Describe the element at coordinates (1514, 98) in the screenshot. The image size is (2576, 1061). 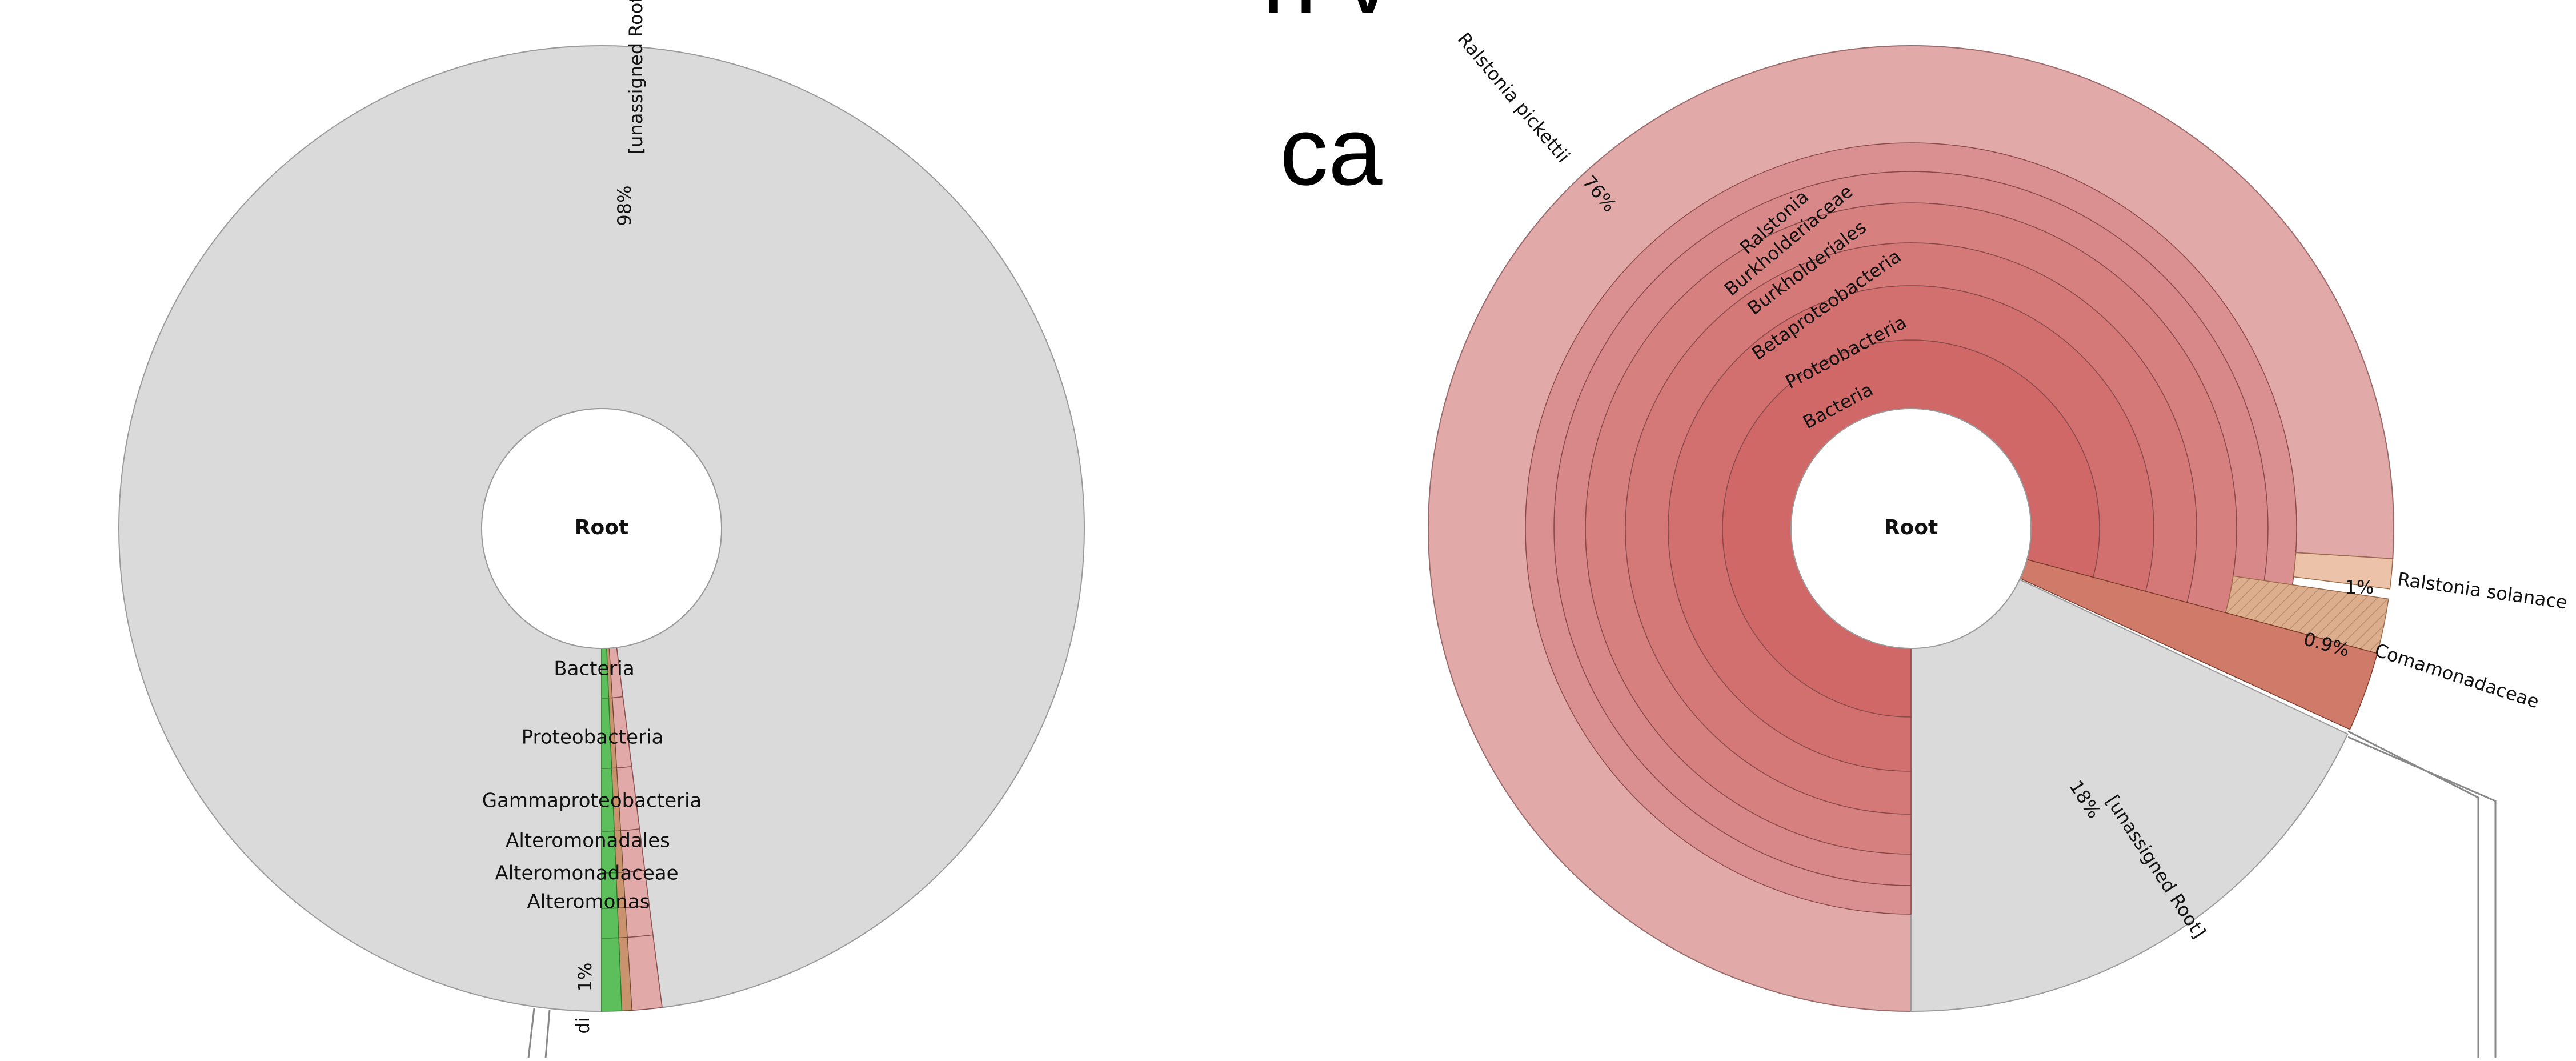
I see `label-ralstonia-pickettii: Ralstonia pickettii` at that location.